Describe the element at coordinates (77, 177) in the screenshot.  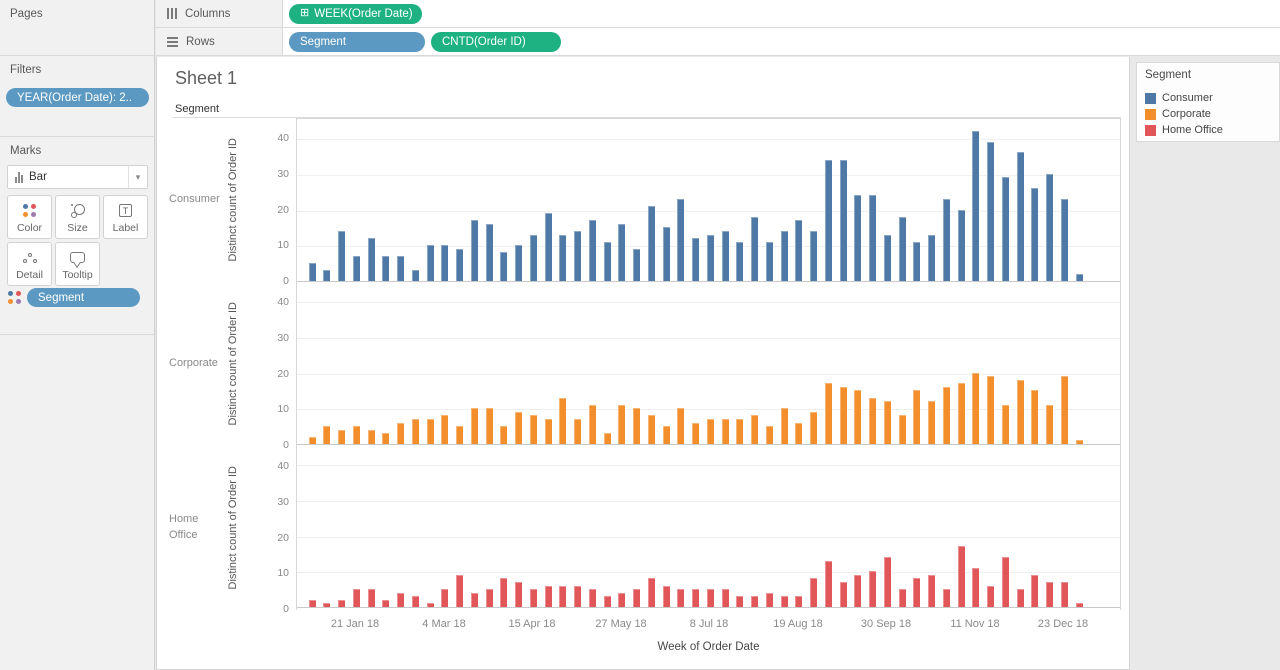
I see `mark-type-dropdown: Bar ▾` at that location.